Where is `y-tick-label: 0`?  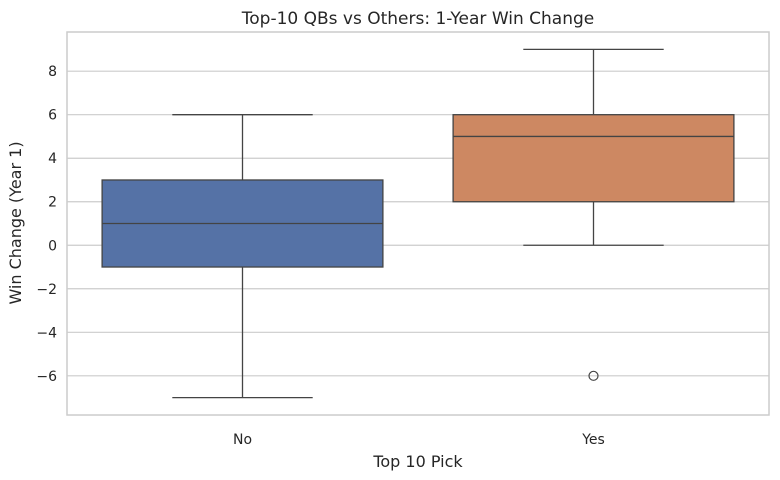
y-tick-label: 0 is located at coordinates (52, 246).